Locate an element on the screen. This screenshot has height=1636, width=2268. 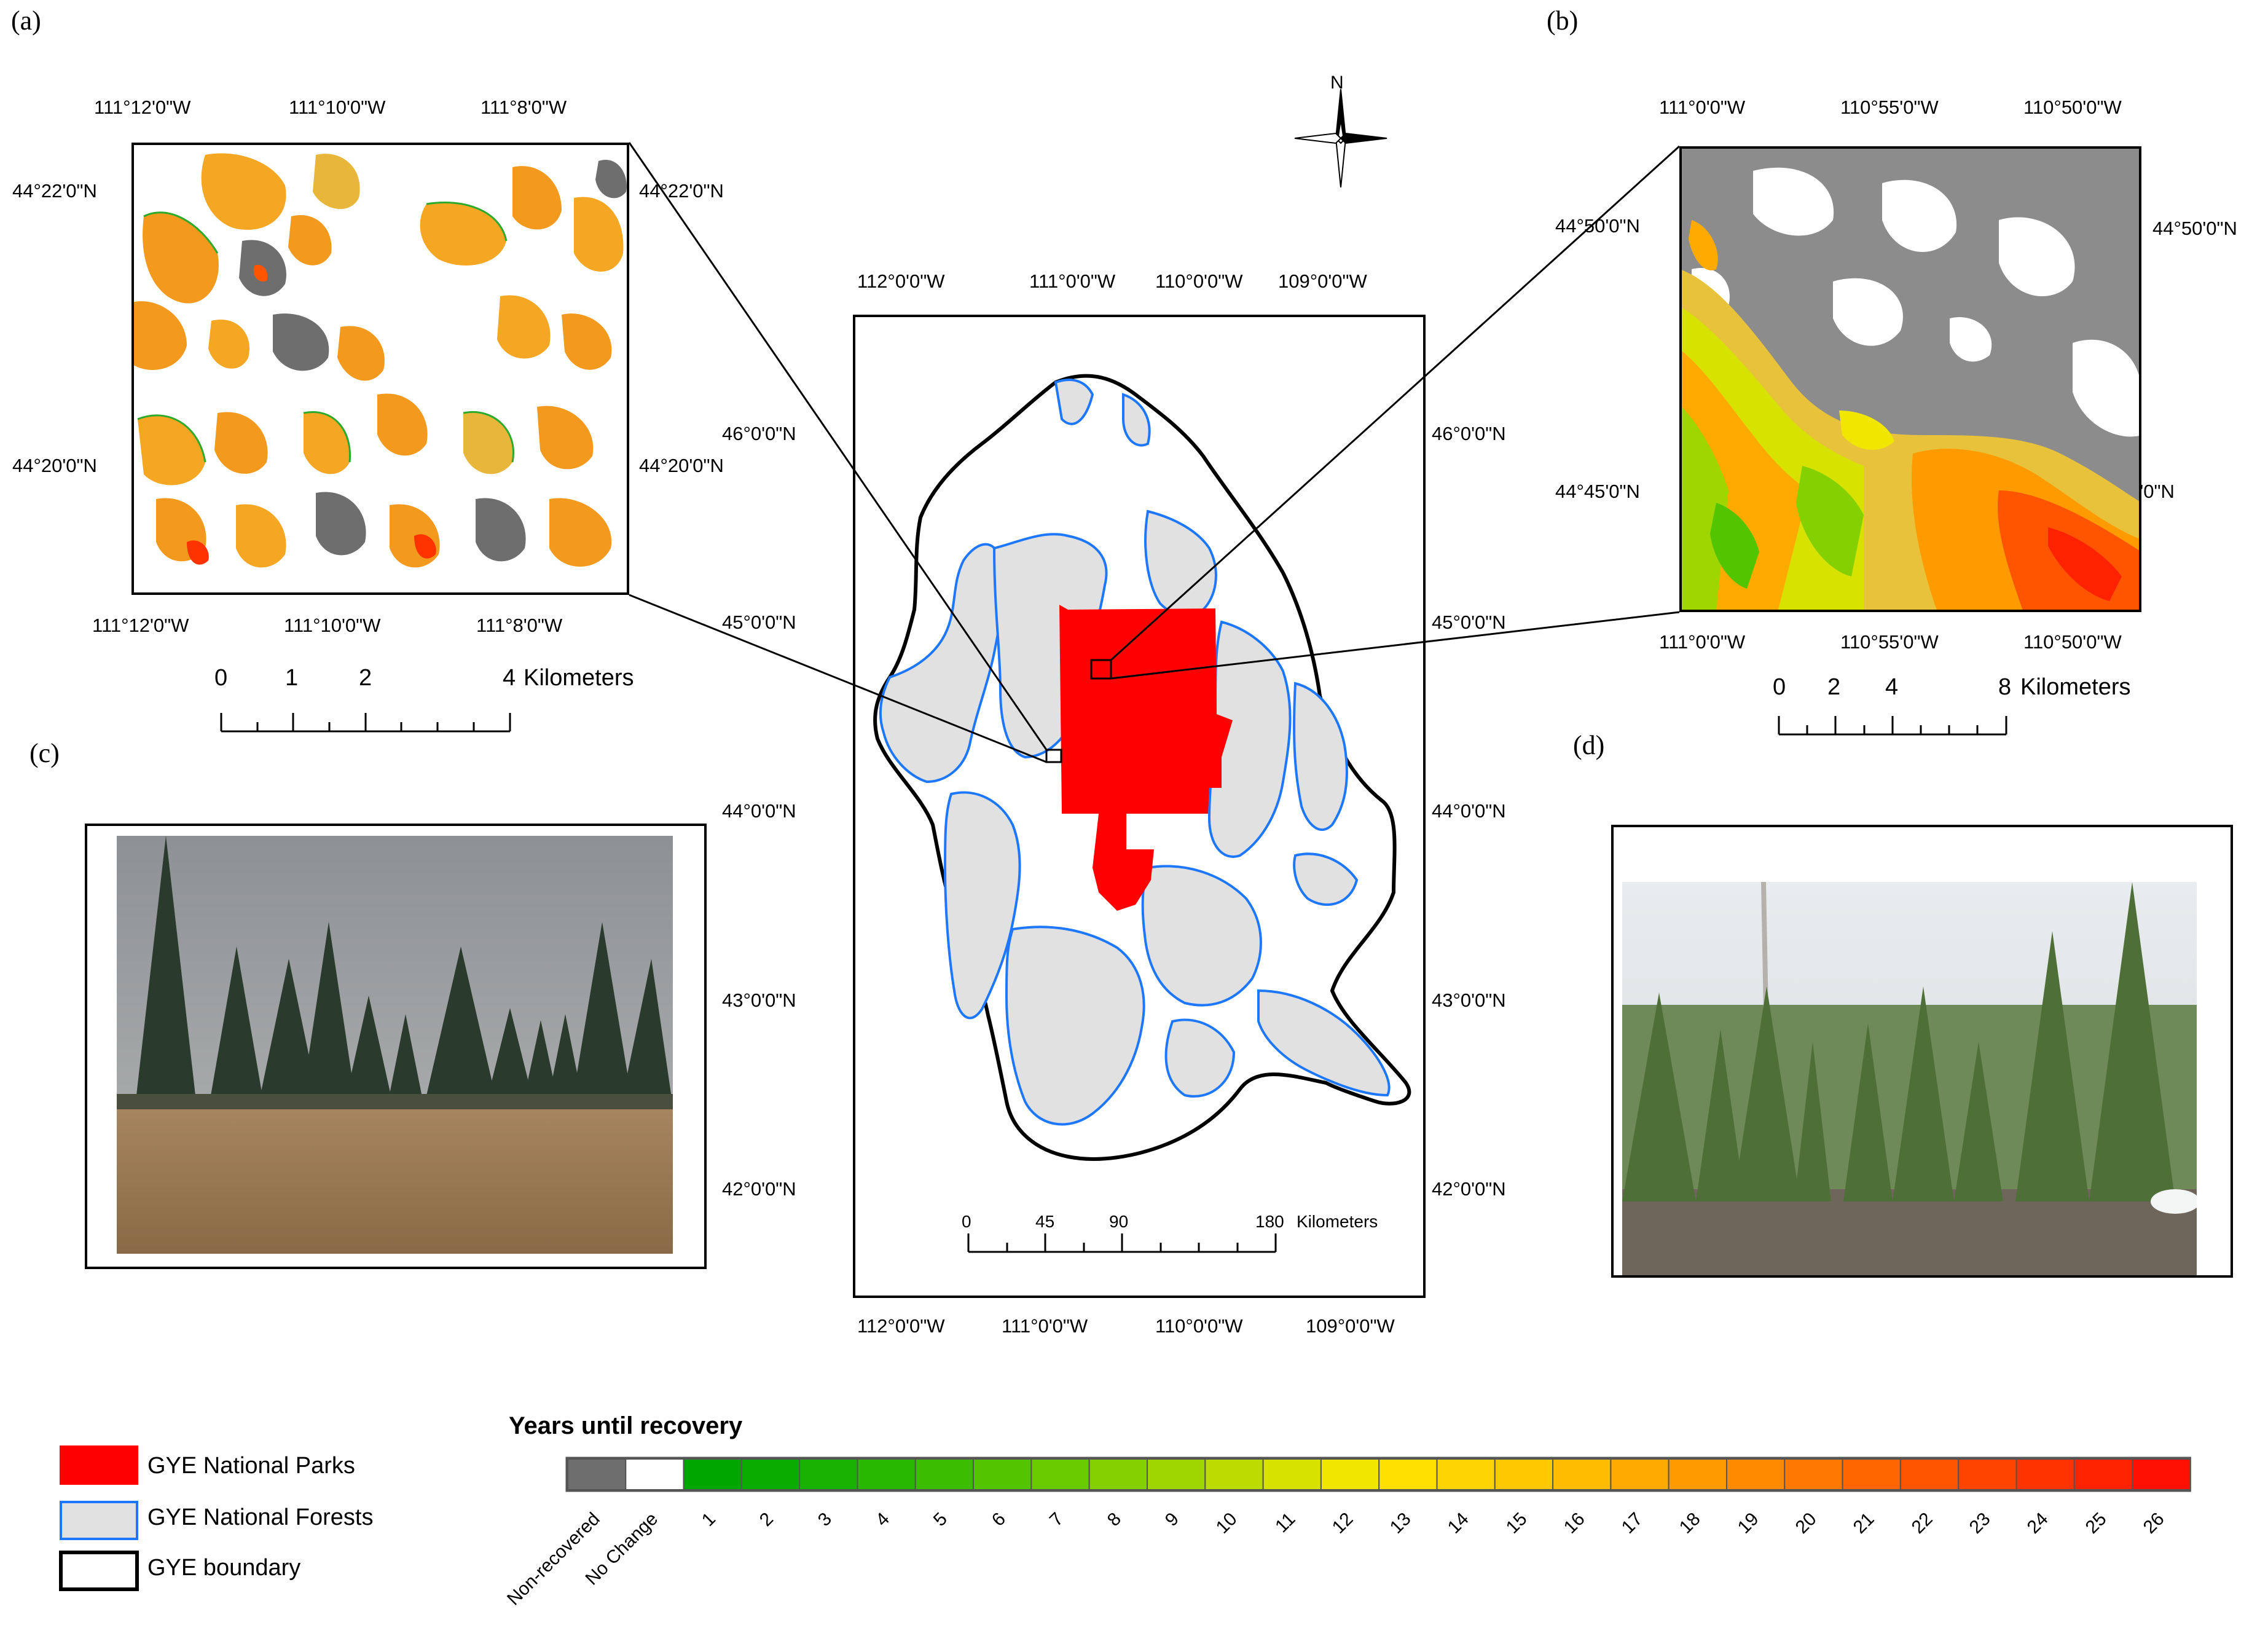
main-scale-tick-45: 45 is located at coordinates (1045, 1221).